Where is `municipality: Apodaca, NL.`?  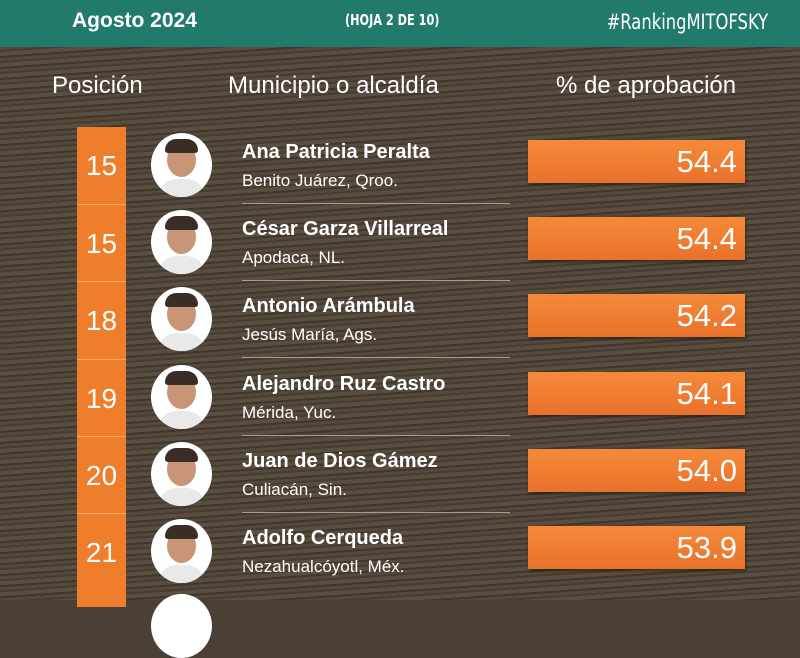 municipality: Apodaca, NL. is located at coordinates (294, 258).